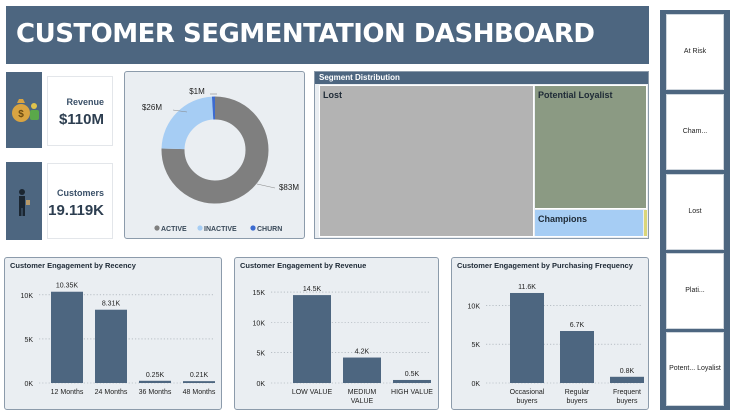  Describe the element at coordinates (589, 223) in the screenshot. I see `treemap-tile-champions: Champions` at that location.